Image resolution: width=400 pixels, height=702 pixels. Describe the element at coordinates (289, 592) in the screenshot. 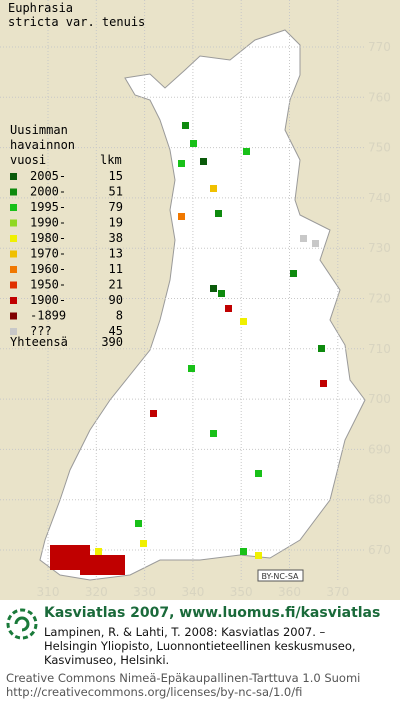

I see `x-coordinate-label: 360` at that location.